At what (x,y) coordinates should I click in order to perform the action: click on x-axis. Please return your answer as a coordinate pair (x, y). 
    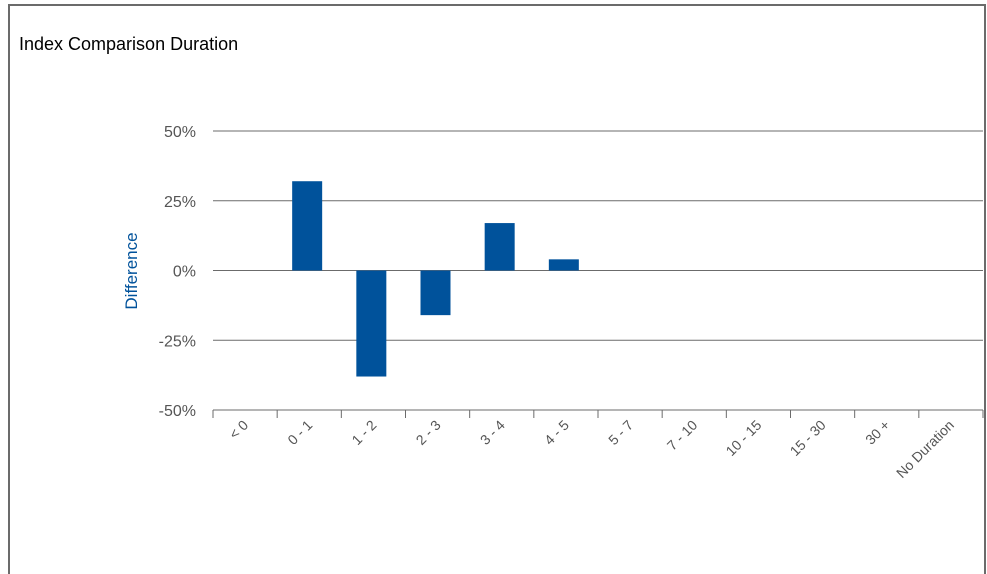
    Looking at the image, I should click on (598, 413).